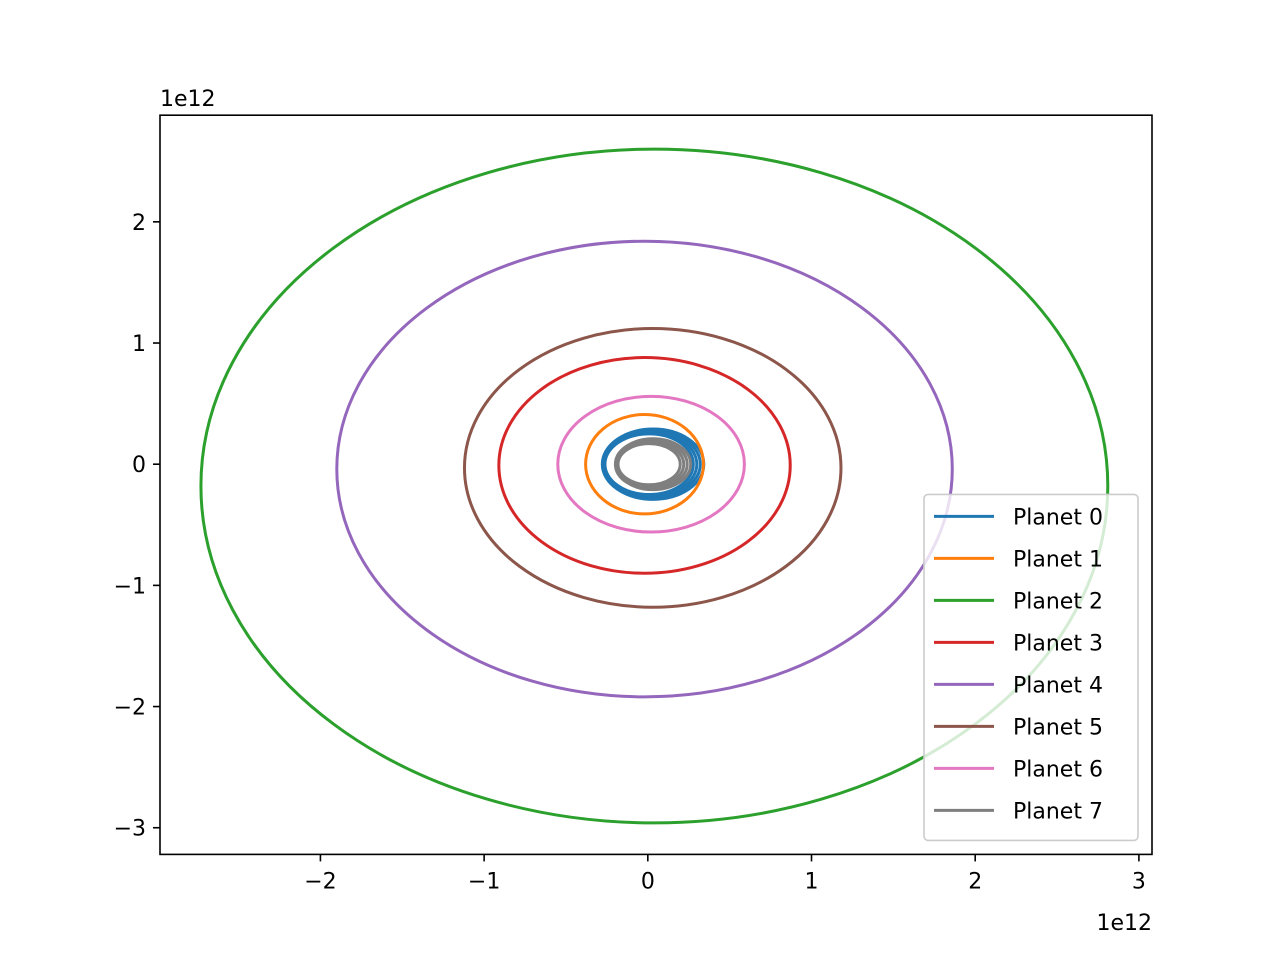 This screenshot has width=1280, height=960. I want to click on y-tick-label: 0, so click(139, 465).